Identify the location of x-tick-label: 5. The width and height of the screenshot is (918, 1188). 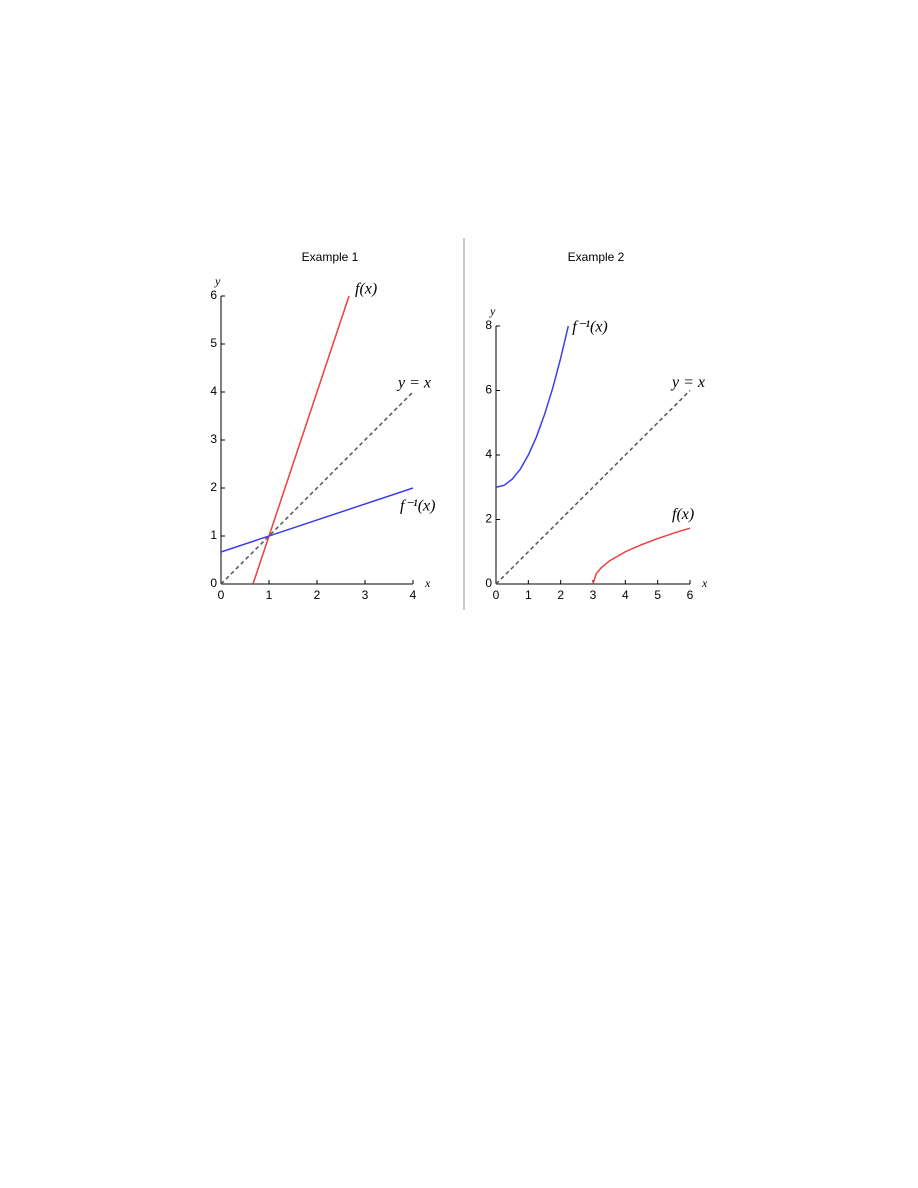
(657, 595).